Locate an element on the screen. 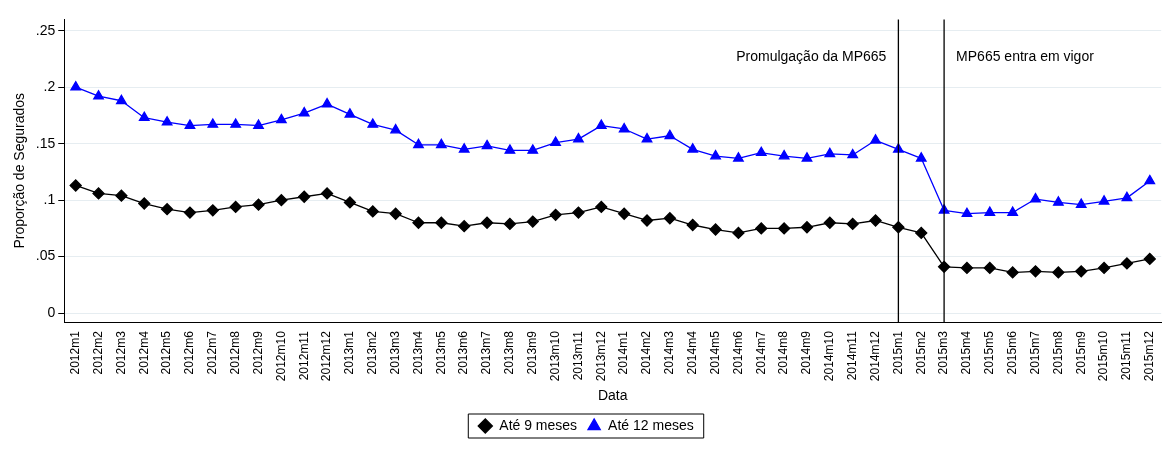 This screenshot has height=451, width=1176. x-tick-label: 2014m11 is located at coordinates (852, 355).